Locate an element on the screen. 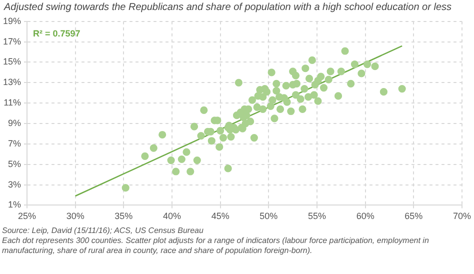 Image resolution: width=474 pixels, height=274 pixels. source-note: Source: Leip, David (15/11/16); ACS, US Census Bureau is located at coordinates (103, 231).